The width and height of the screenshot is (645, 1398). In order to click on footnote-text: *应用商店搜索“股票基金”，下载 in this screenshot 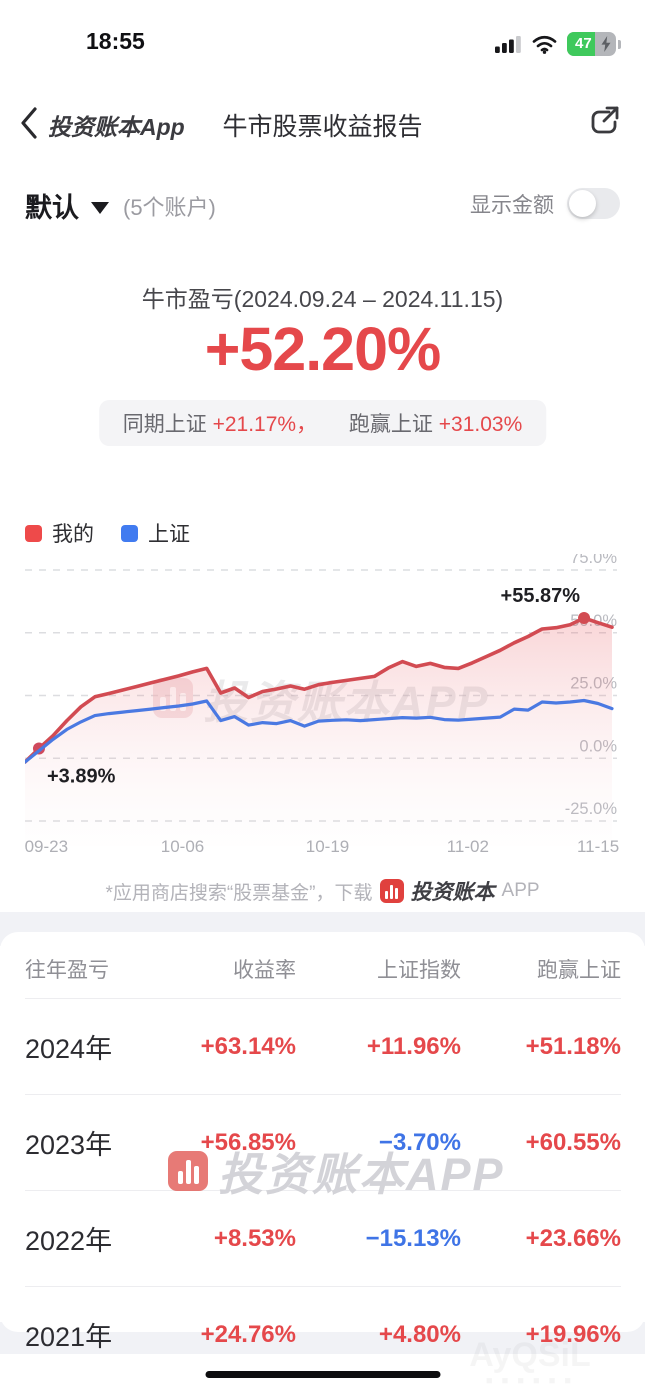, I will do `click(239, 893)`.